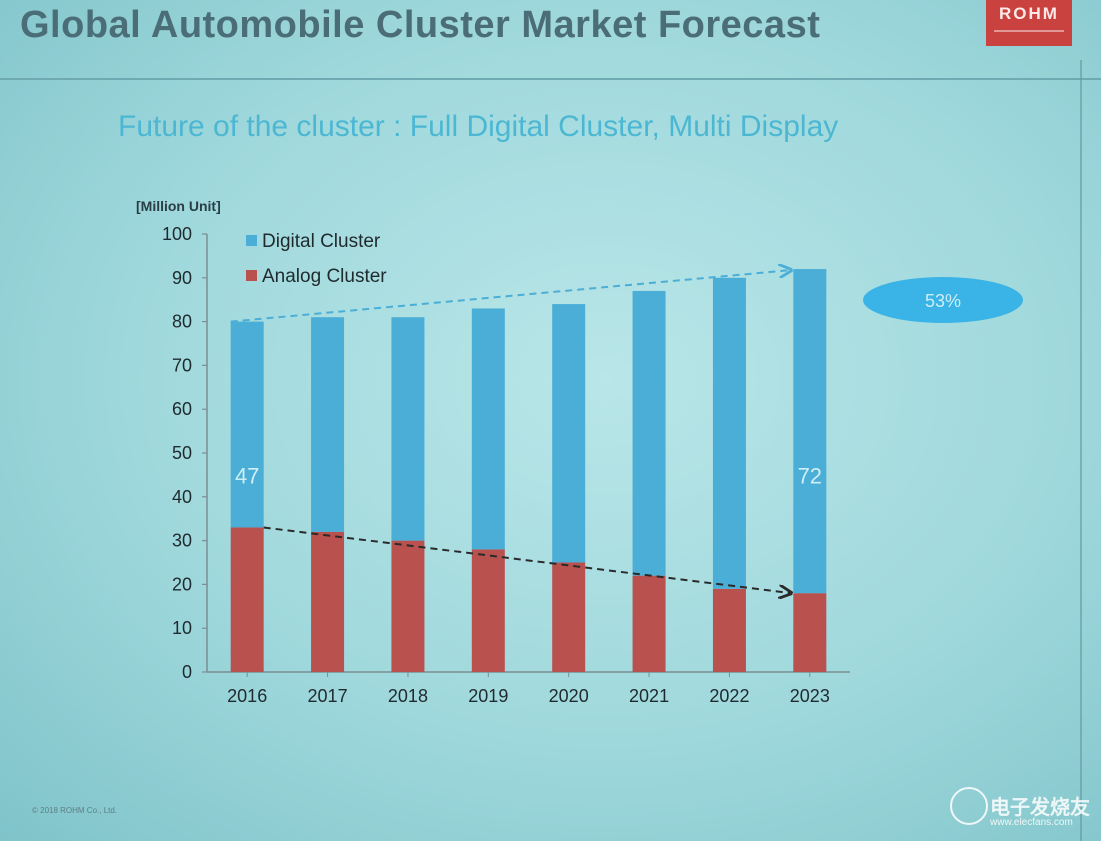 This screenshot has width=1101, height=841. Describe the element at coordinates (182, 409) in the screenshot. I see `y-tick-label: 60` at that location.